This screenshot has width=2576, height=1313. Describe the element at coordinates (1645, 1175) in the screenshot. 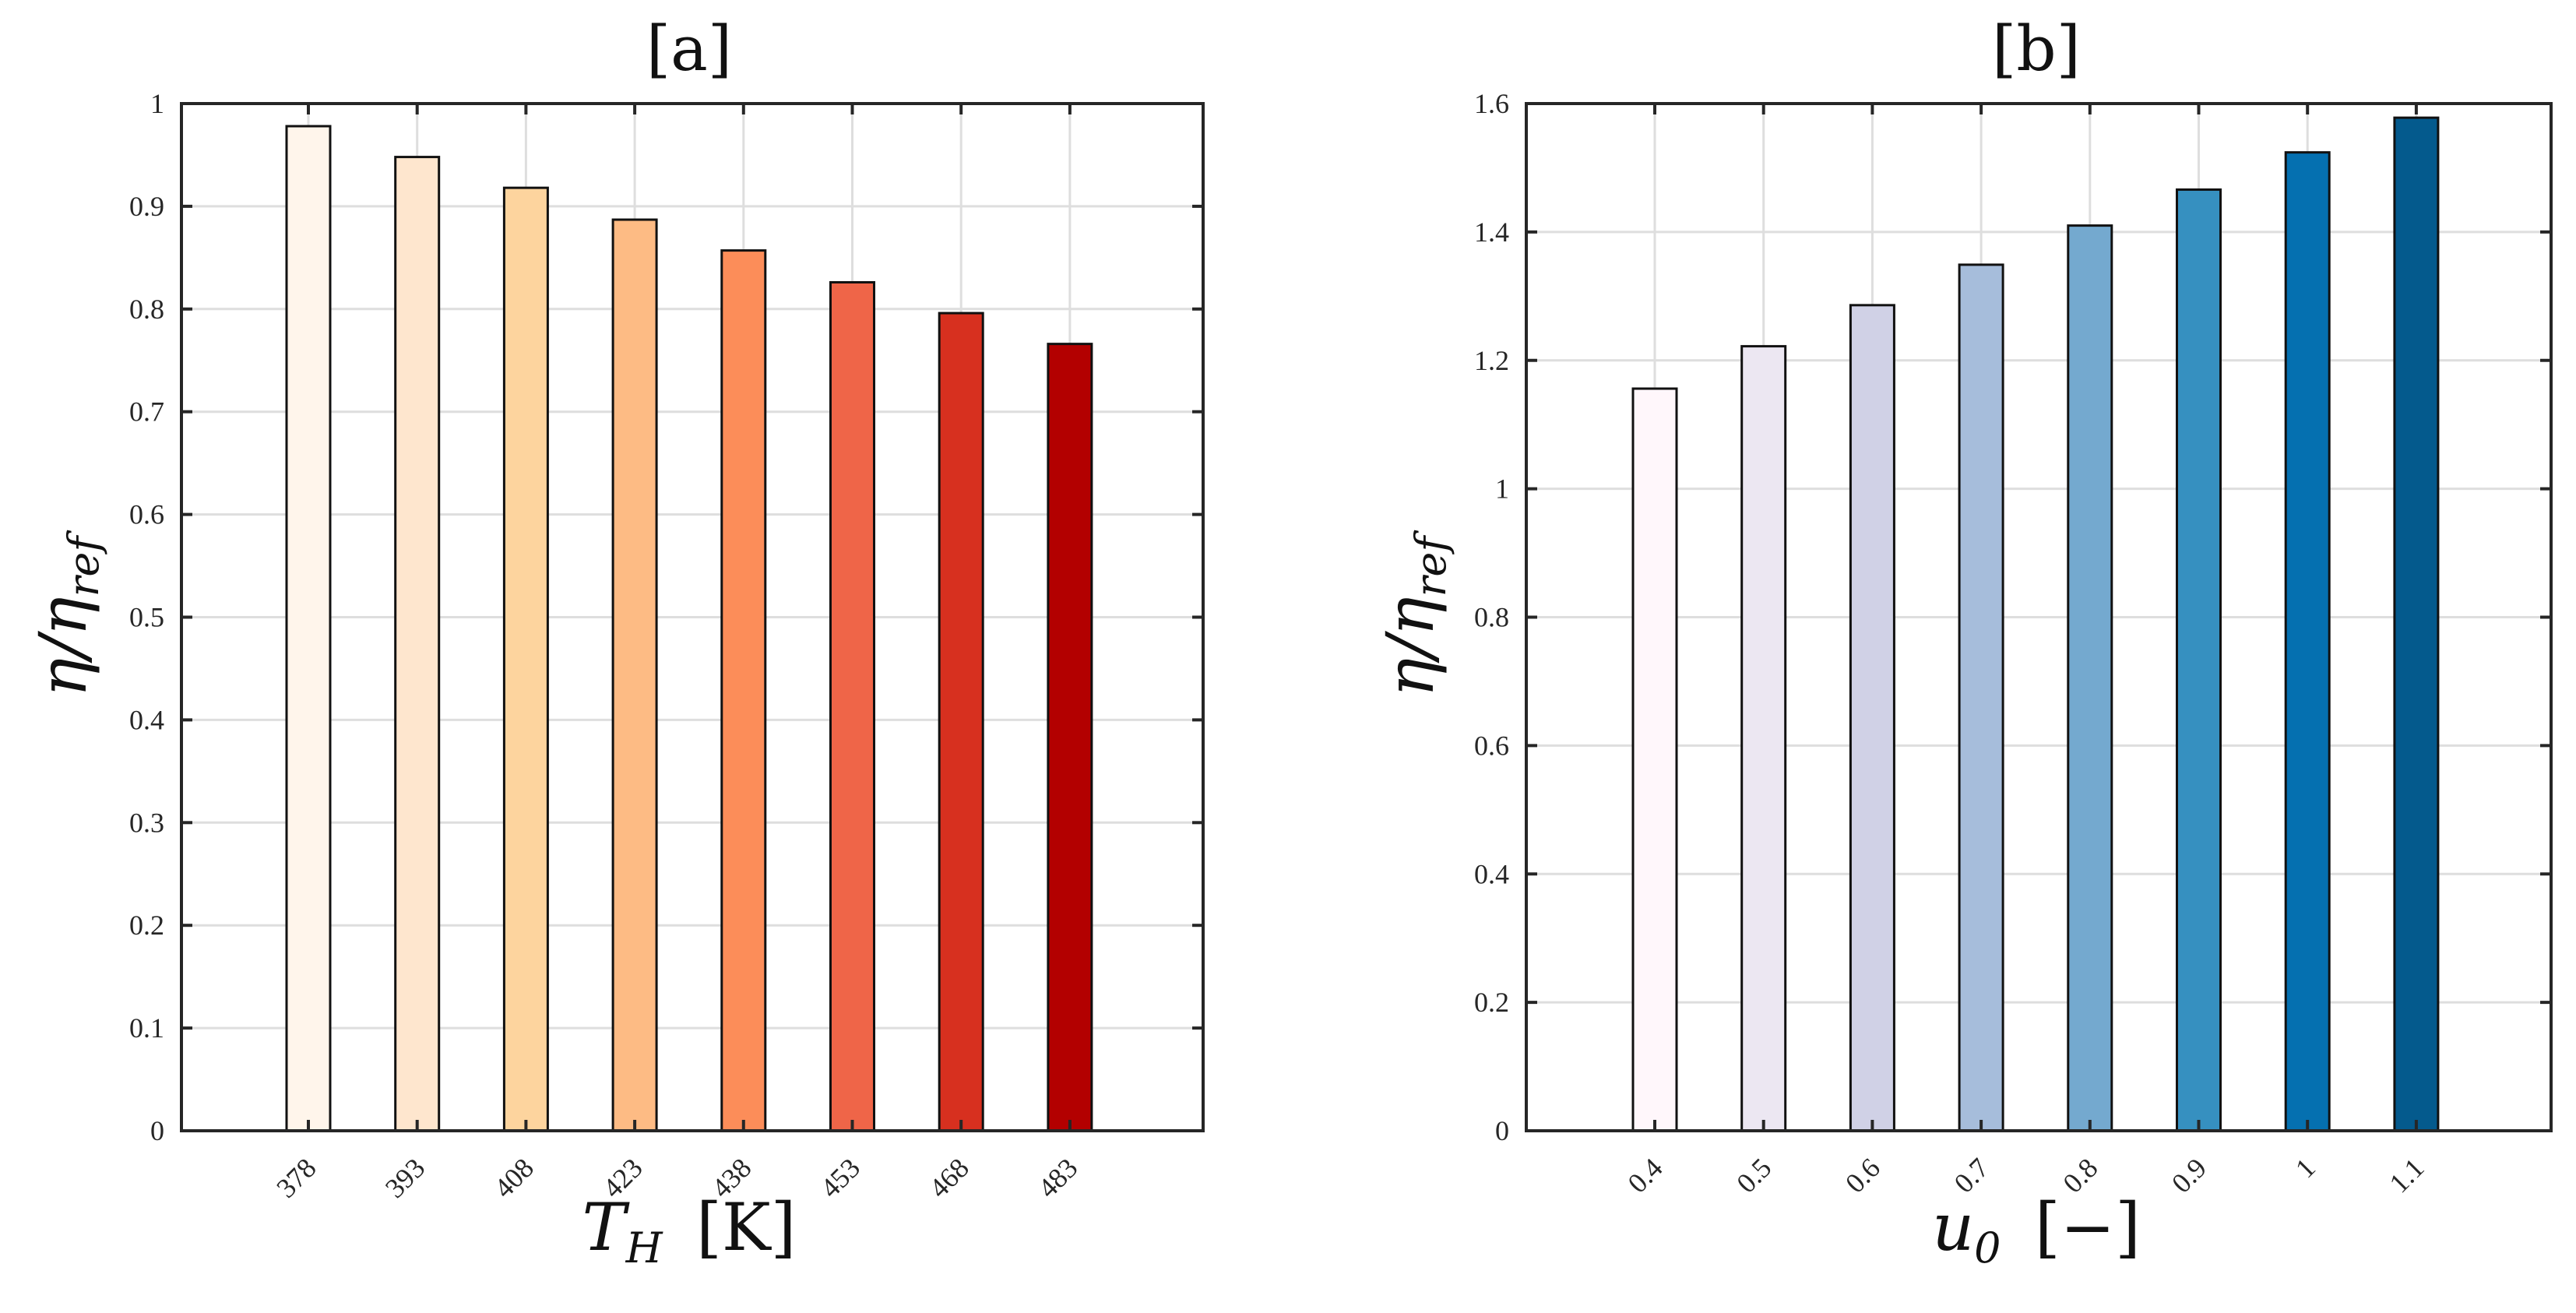

I see `x-tick-label: 0.4` at that location.